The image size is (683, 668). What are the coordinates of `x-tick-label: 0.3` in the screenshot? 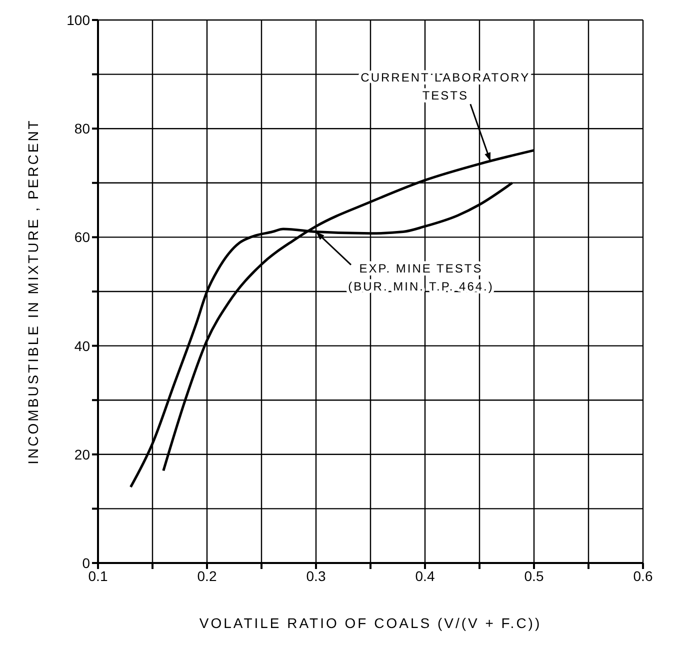 It's located at (316, 576).